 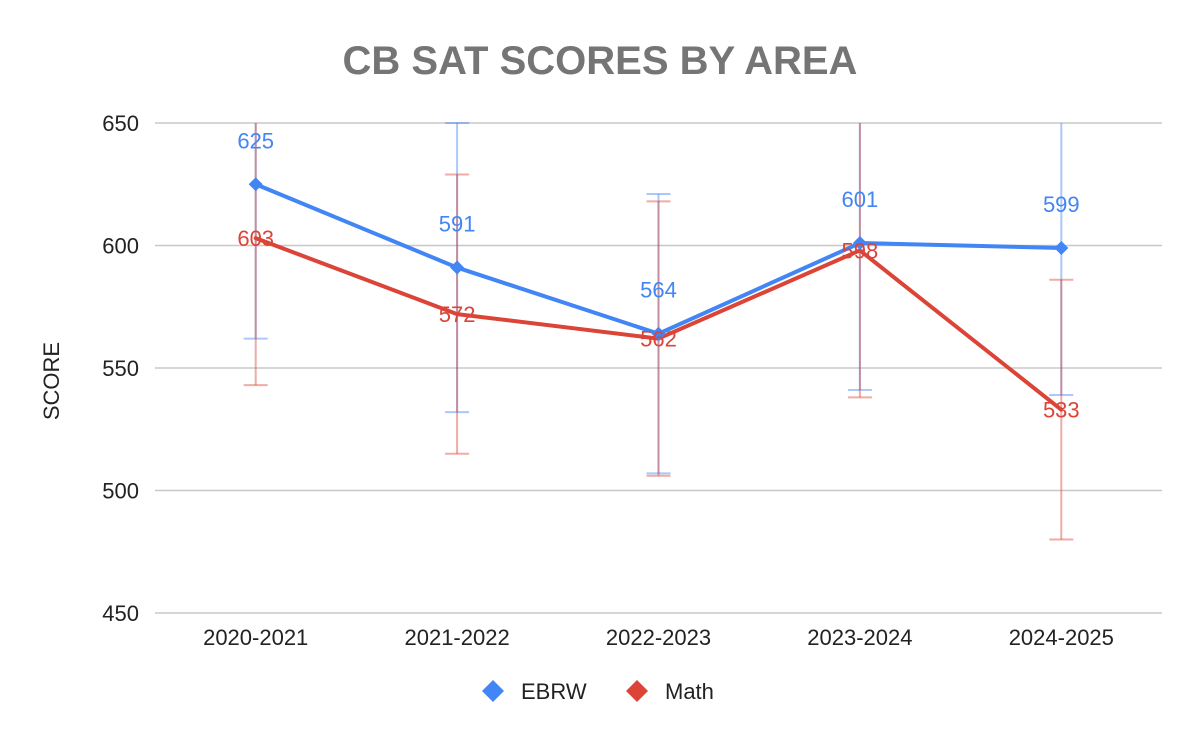 What do you see at coordinates (120, 491) in the screenshot?
I see `y-tick-500: 500` at bounding box center [120, 491].